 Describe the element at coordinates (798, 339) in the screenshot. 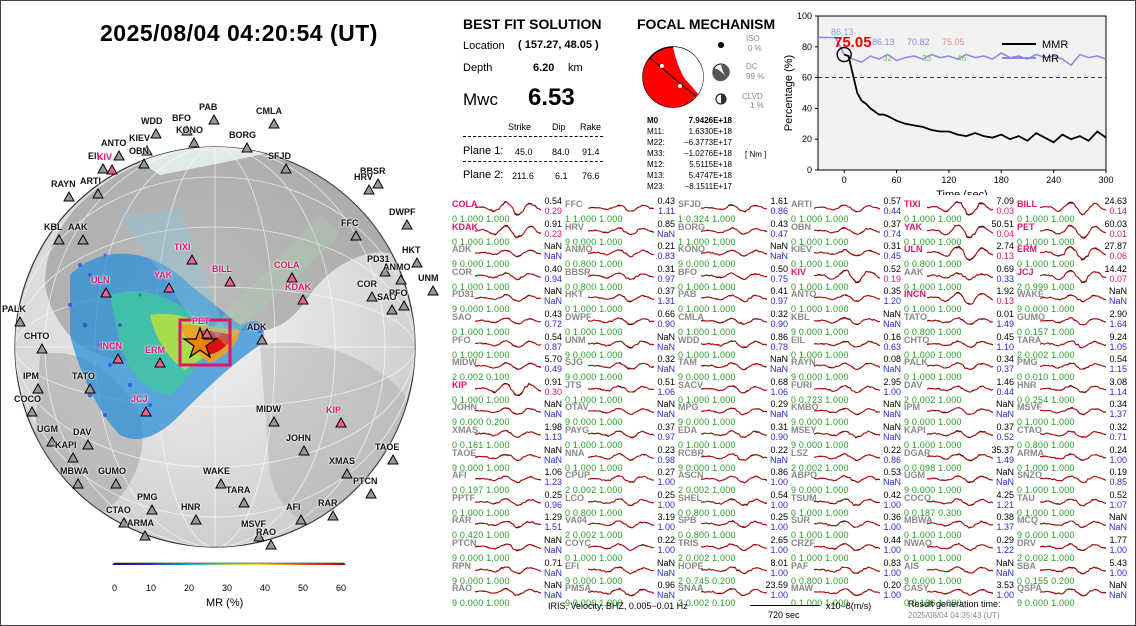

I see `station-code: EIL` at that location.